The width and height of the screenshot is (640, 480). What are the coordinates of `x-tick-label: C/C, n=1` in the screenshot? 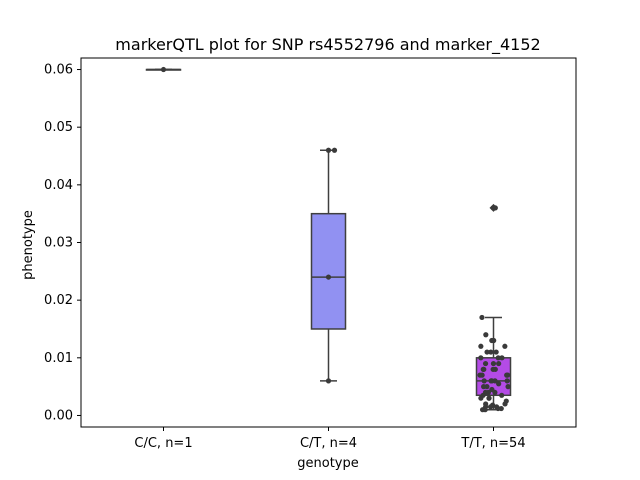 It's located at (163, 443).